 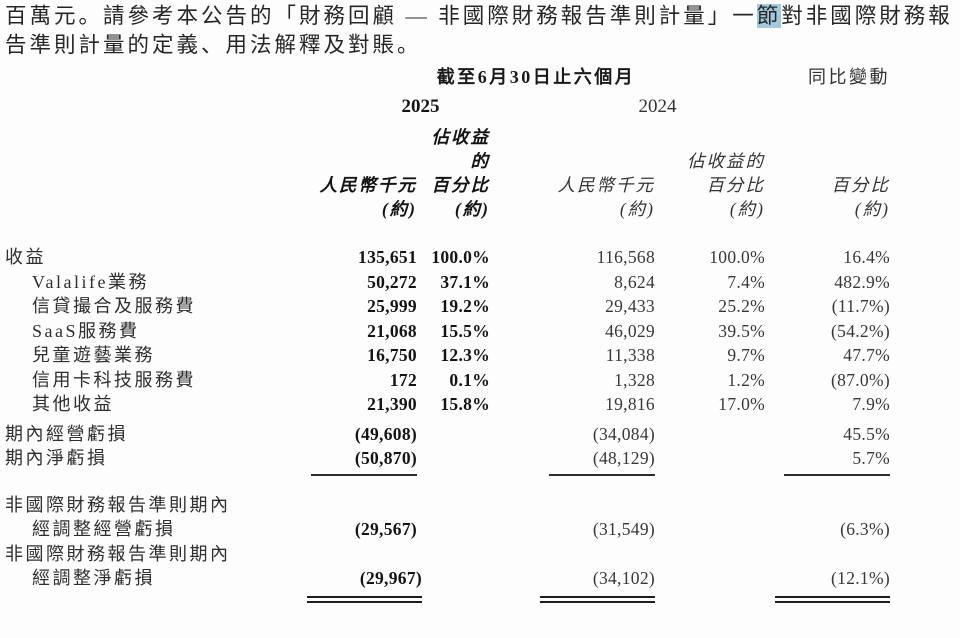 I want to click on cell-yoy-pct: 5.7%, so click(x=837, y=461).